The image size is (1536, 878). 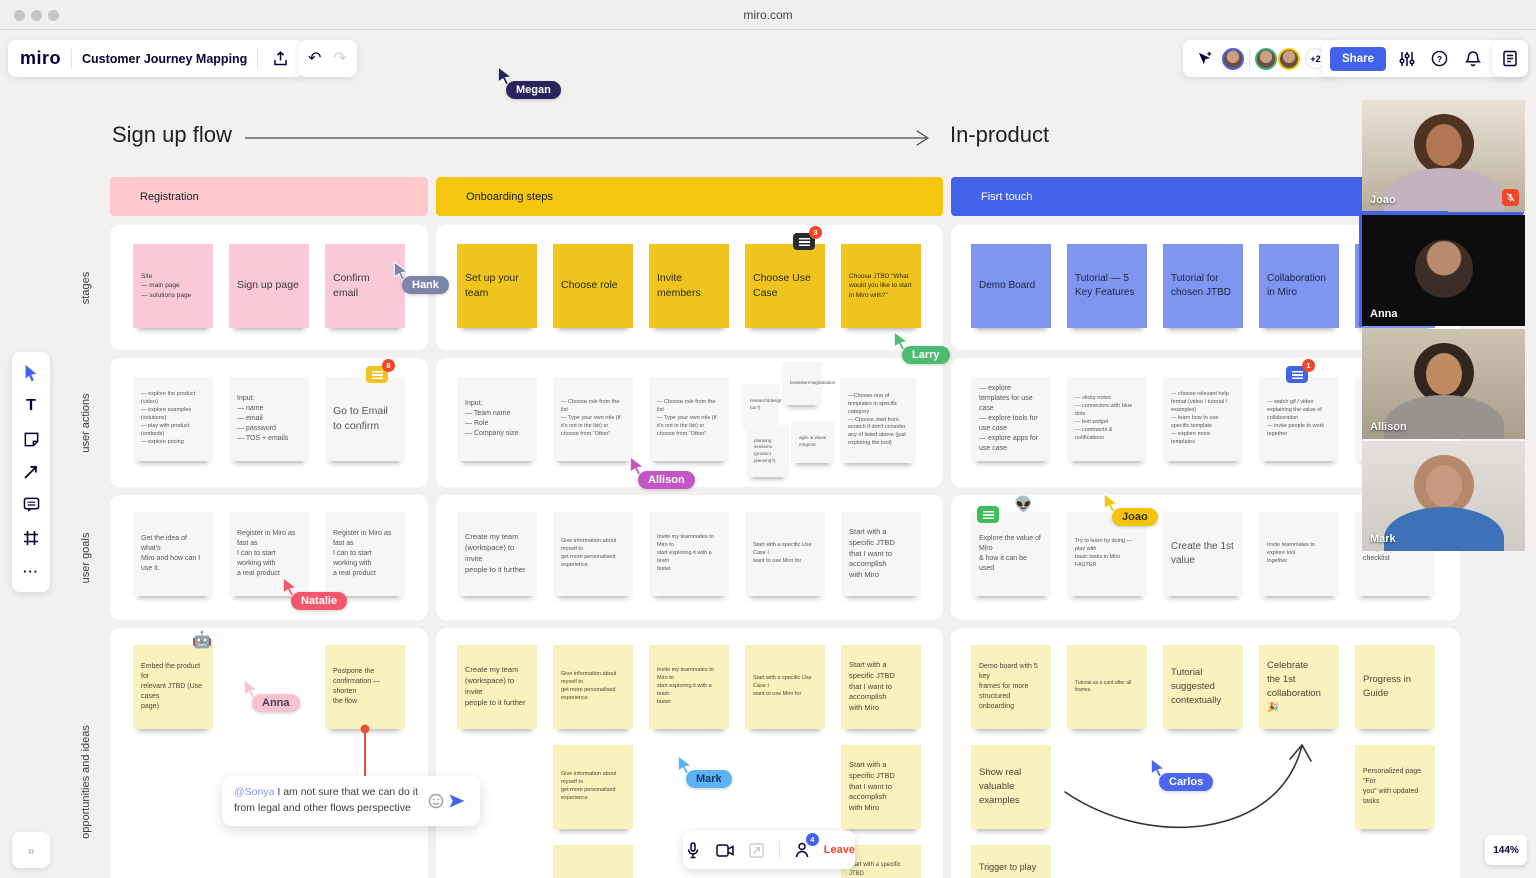 What do you see at coordinates (31, 439) in the screenshot?
I see `sticky-note-tool` at bounding box center [31, 439].